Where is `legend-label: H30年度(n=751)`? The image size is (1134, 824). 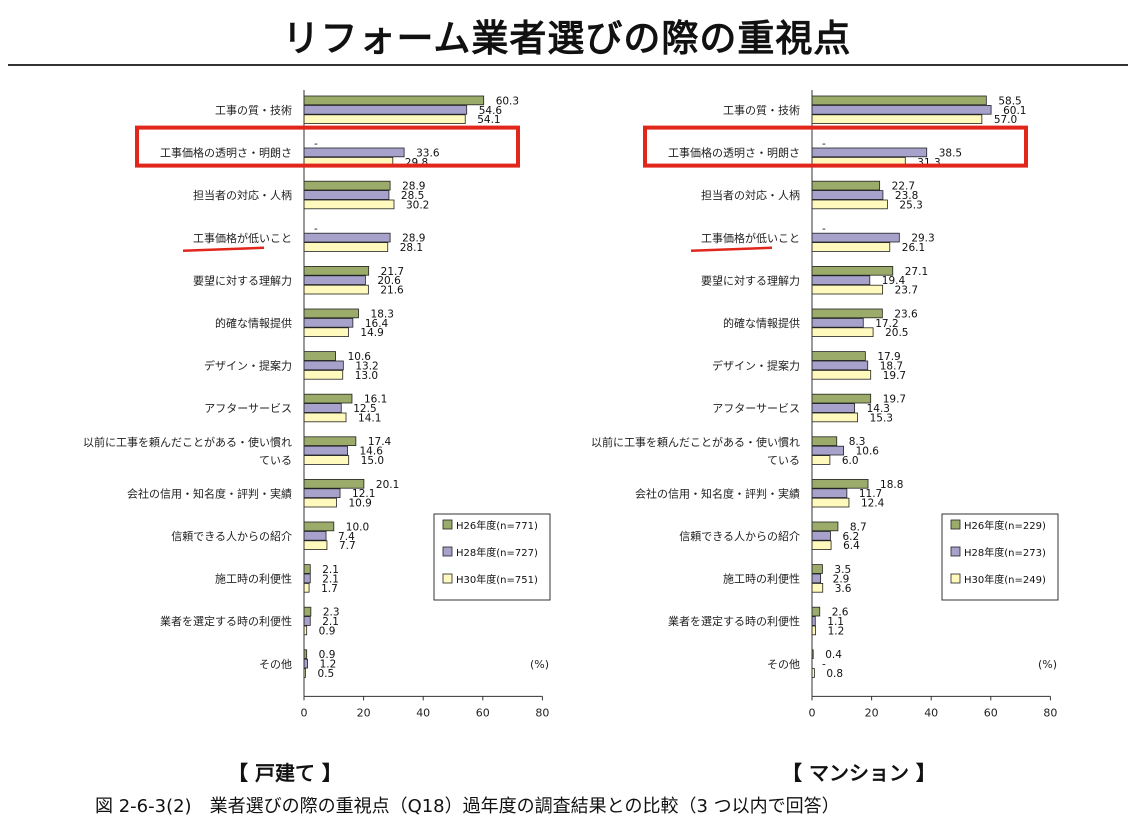
legend-label: H30年度(n=751) is located at coordinates (497, 579).